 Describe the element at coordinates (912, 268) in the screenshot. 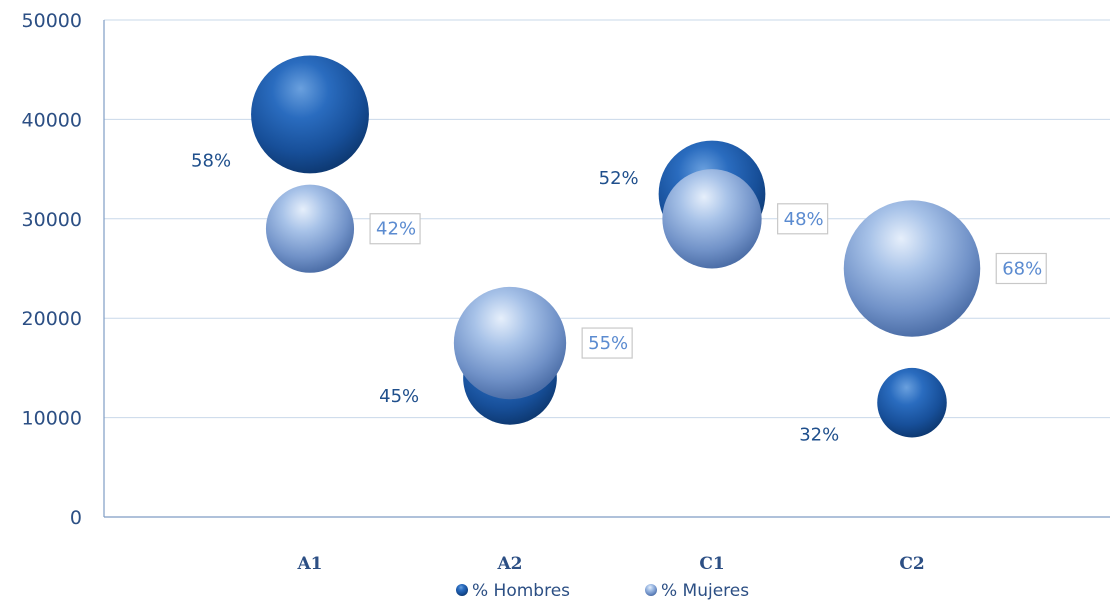

I see `bubble-mujeres-c2` at that location.